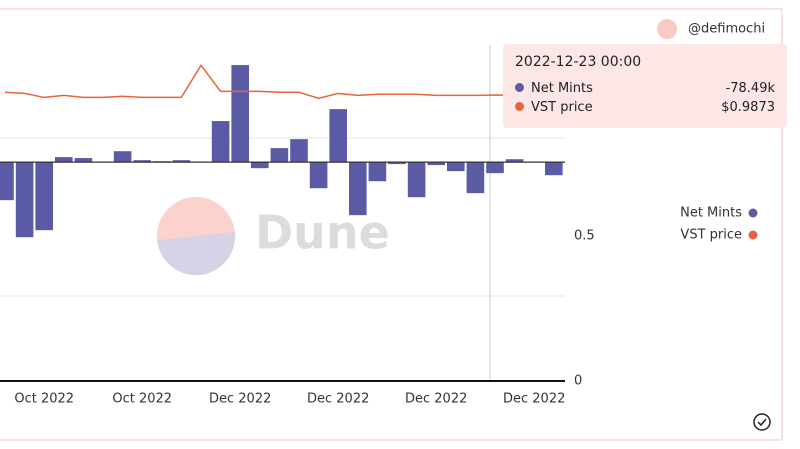 The height and width of the screenshot is (449, 800). Describe the element at coordinates (279, 81) in the screenshot. I see `line` at that location.